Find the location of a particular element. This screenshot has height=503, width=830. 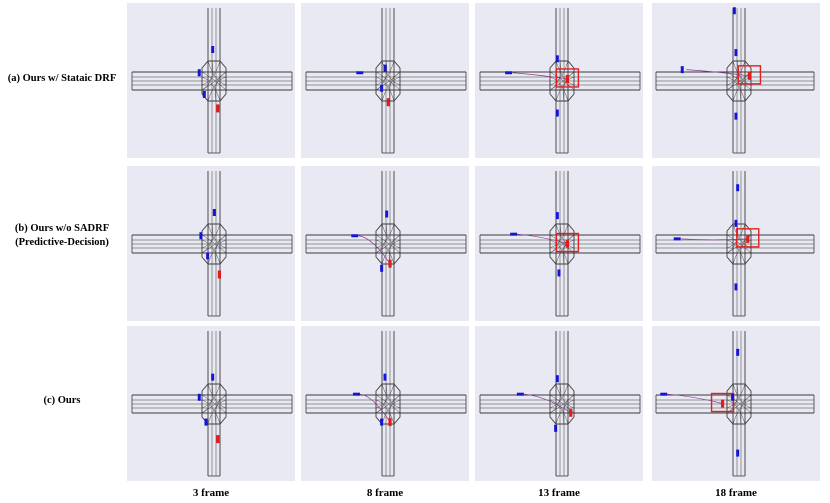

row-label-line: (b) Ours w/o SADRF is located at coordinates (62, 228).